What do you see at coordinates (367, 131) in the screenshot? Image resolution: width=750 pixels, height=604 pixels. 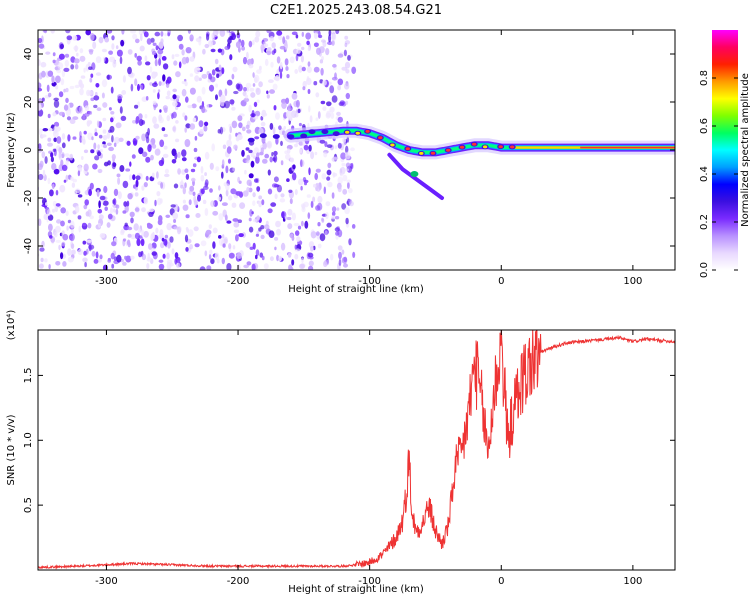 I see `signal-hotspot` at bounding box center [367, 131].